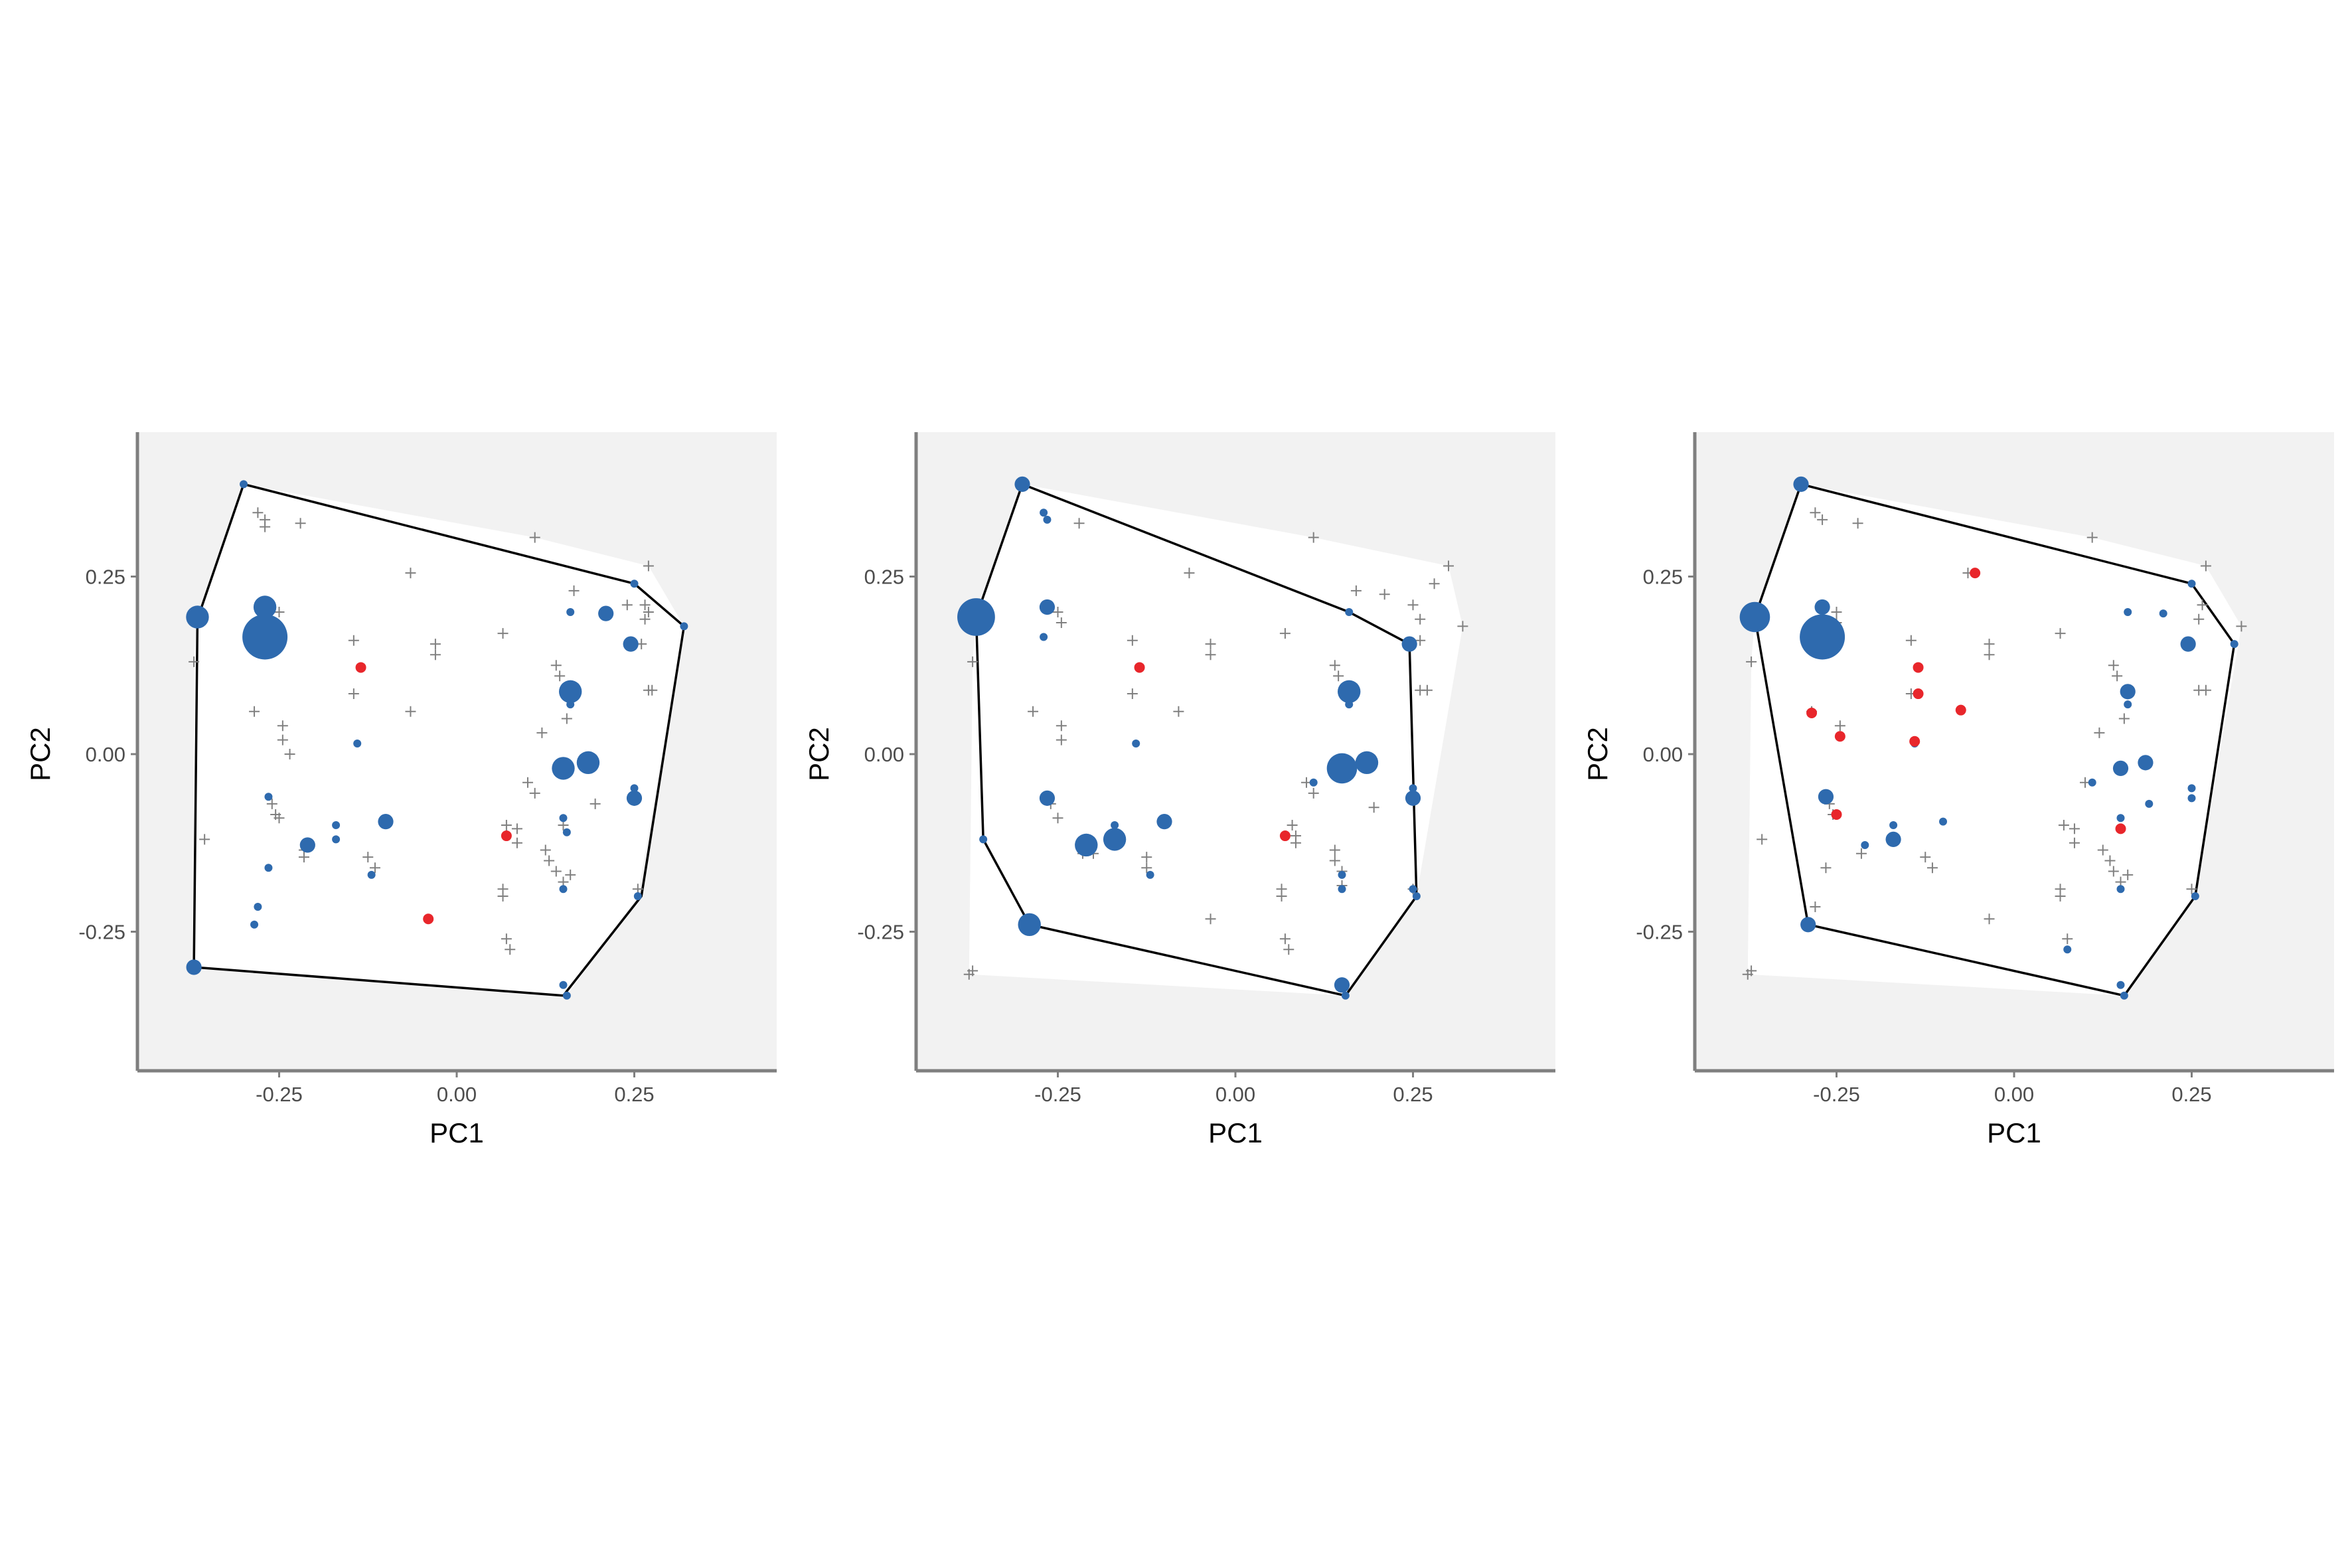 Image resolution: width=2352 pixels, height=1568 pixels. What do you see at coordinates (880, 932) in the screenshot?
I see `y-tick-label: -0.25` at bounding box center [880, 932].